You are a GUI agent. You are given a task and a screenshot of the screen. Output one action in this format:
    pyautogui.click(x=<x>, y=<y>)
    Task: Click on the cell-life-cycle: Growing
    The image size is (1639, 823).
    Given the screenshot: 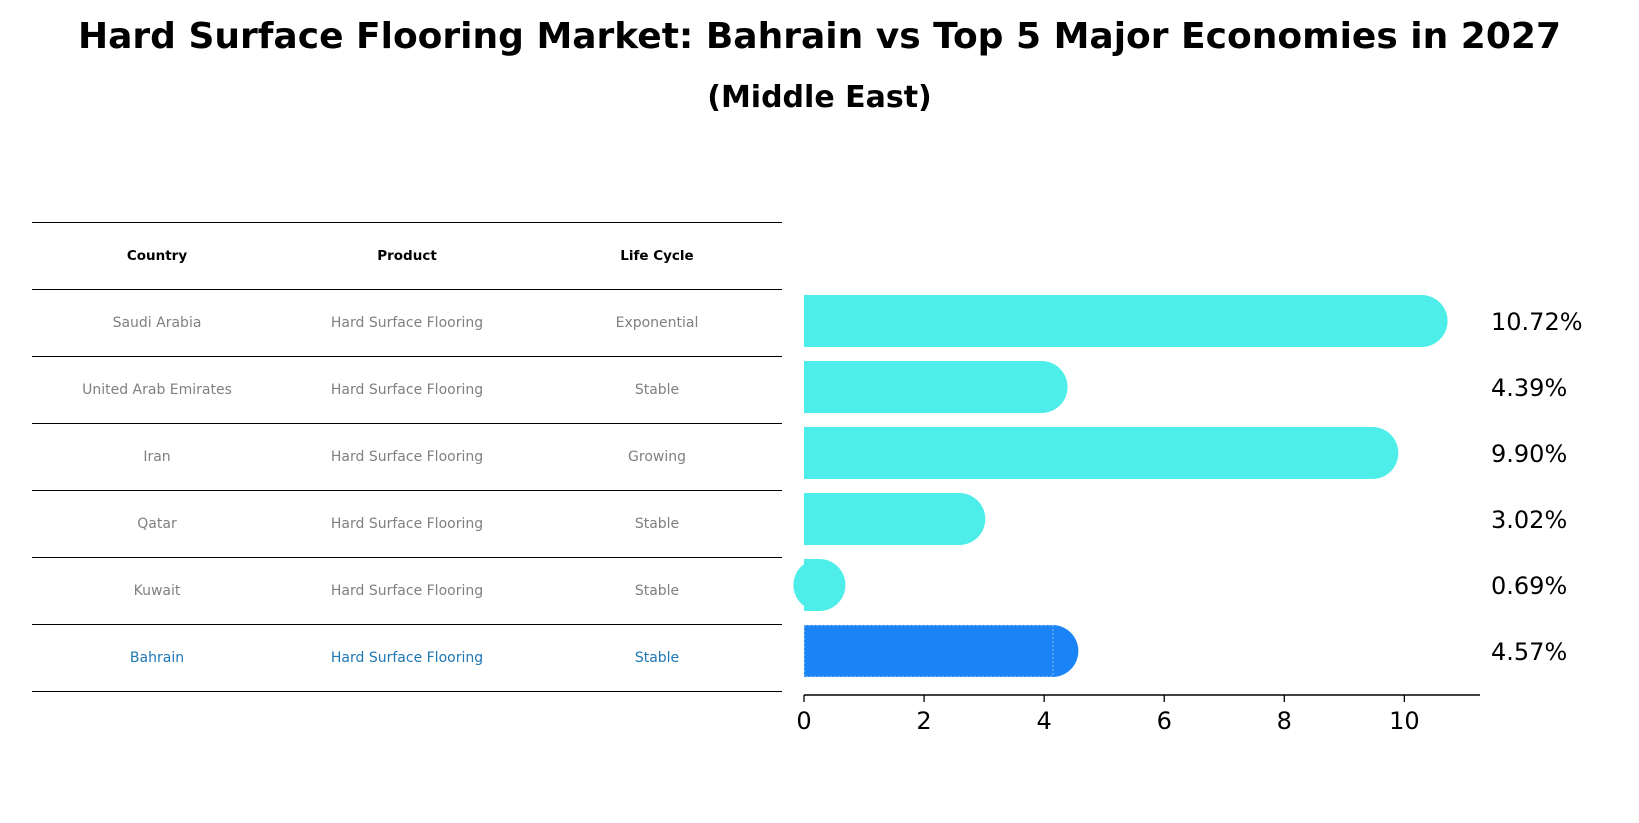 What is the action you would take?
    pyautogui.click(x=657, y=457)
    